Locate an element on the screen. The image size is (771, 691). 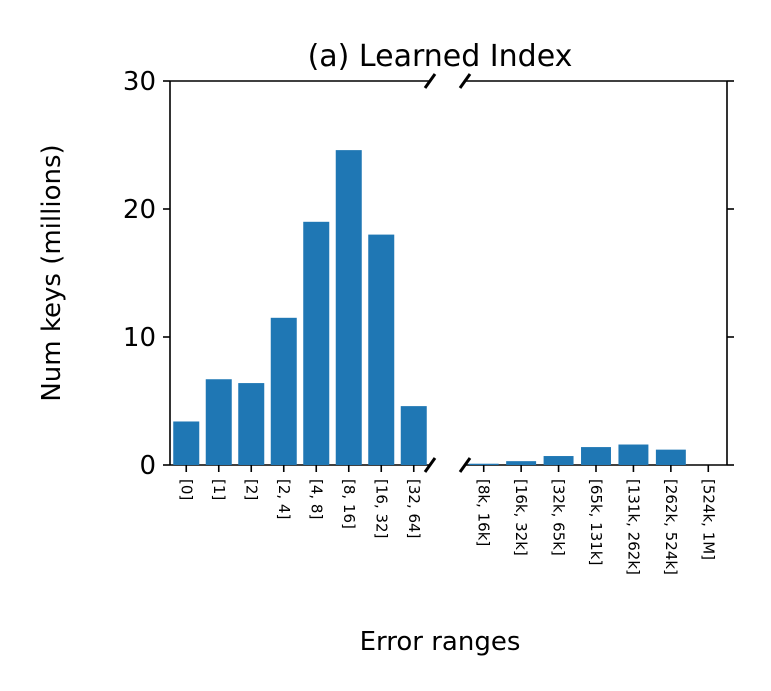
x-axis-label: Error ranges is located at coordinates (440, 642).